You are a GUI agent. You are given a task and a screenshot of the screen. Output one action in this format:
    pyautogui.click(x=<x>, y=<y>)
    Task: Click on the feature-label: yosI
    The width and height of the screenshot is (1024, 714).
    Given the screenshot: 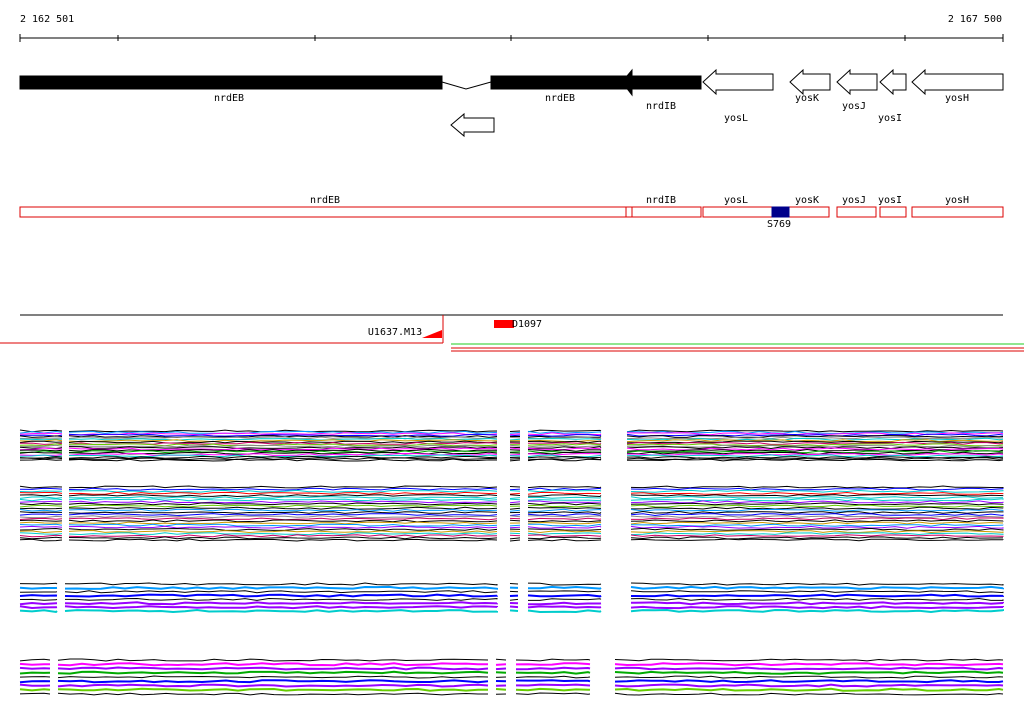 What is the action you would take?
    pyautogui.click(x=890, y=200)
    